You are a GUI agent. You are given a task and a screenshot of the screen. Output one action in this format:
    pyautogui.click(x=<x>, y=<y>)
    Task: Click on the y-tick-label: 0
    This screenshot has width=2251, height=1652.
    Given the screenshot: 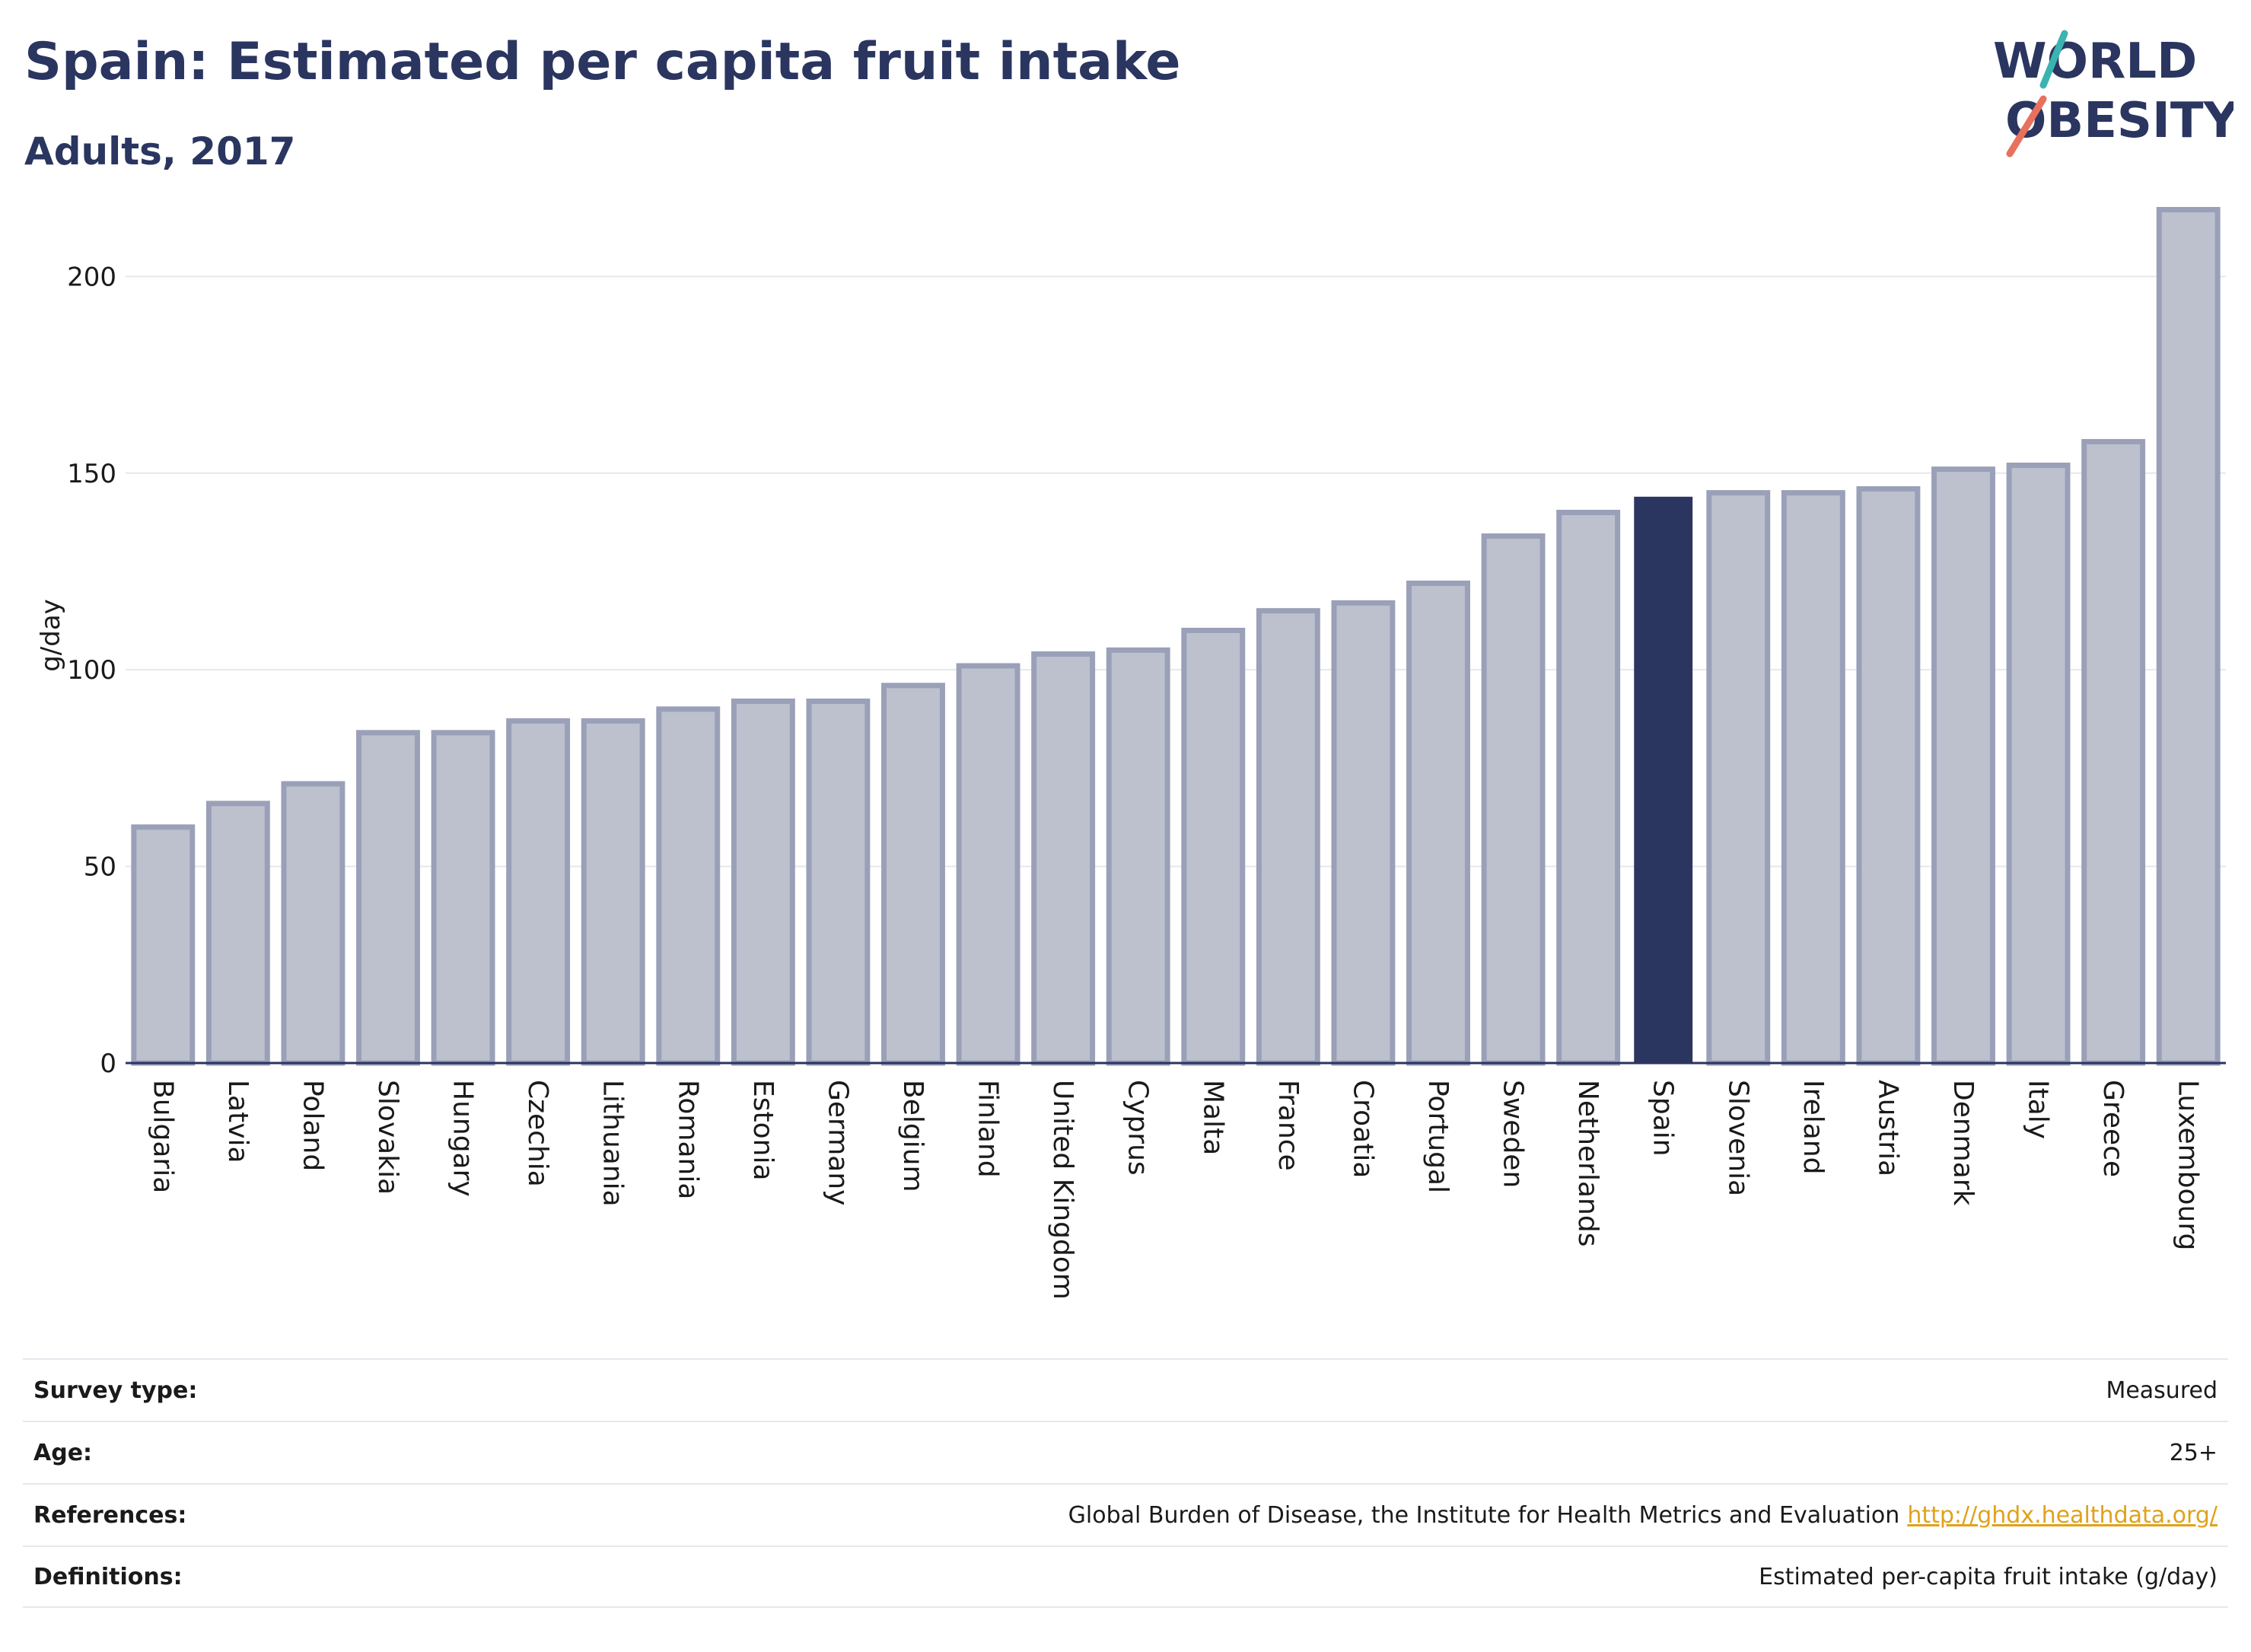 What is the action you would take?
    pyautogui.click(x=108, y=1064)
    